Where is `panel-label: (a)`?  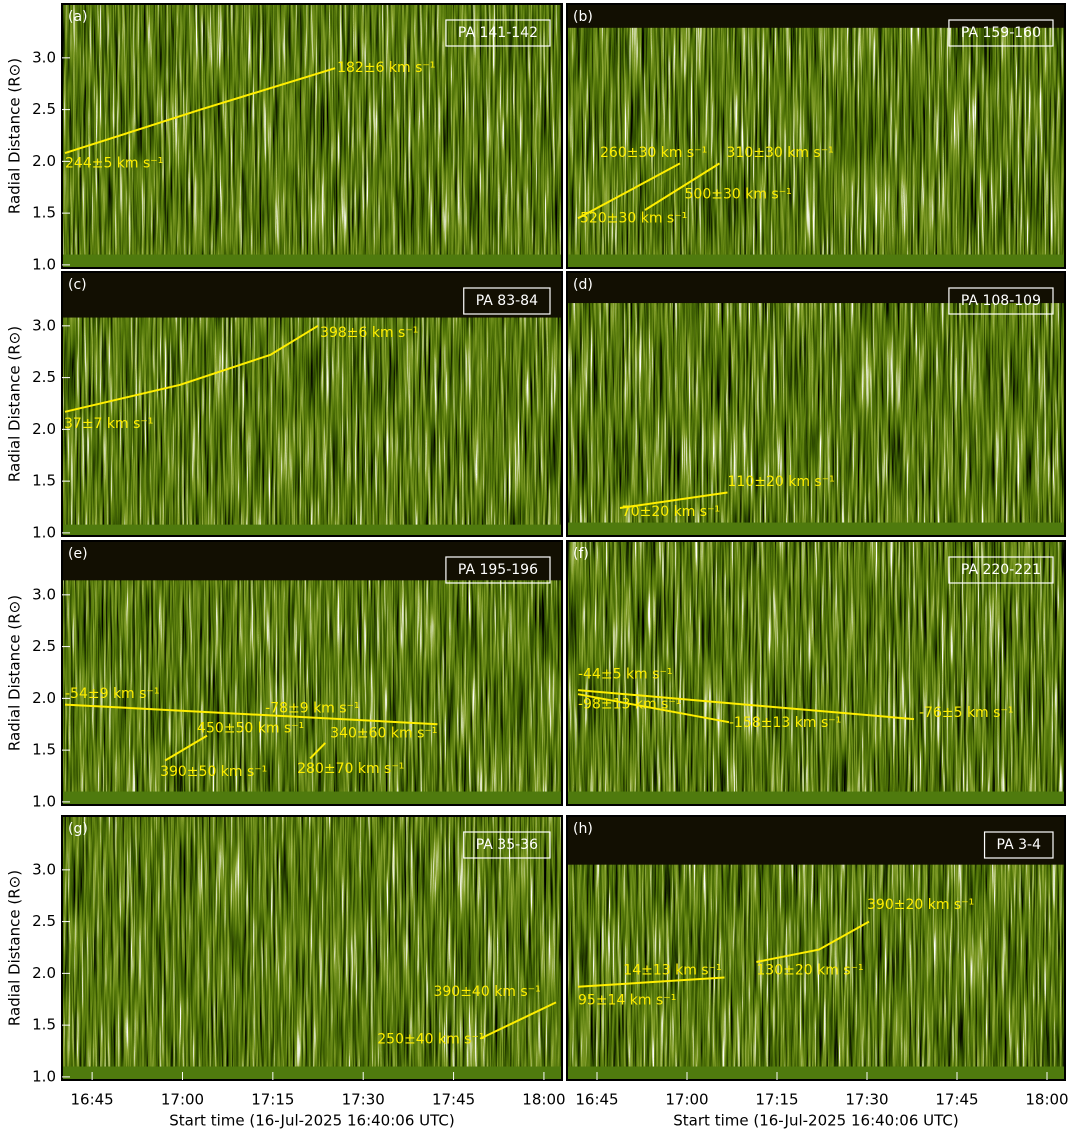 panel-label: (a) is located at coordinates (78, 17).